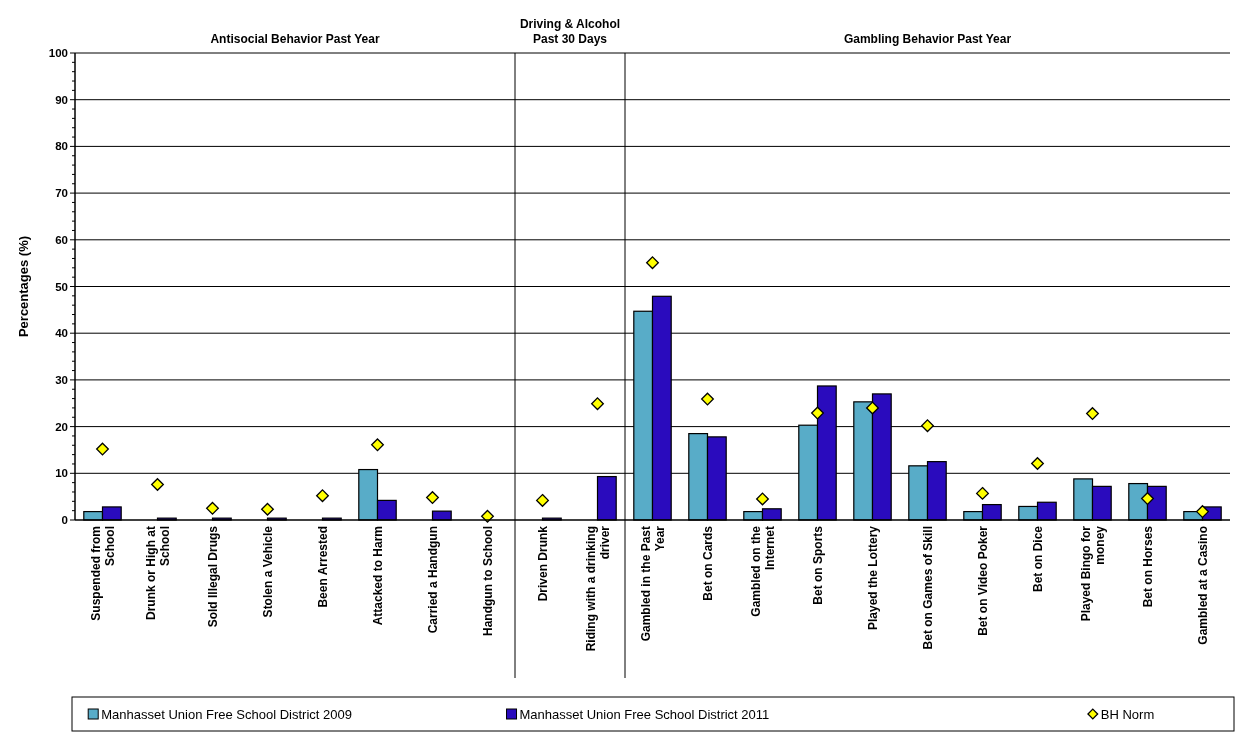 Image resolution: width=1236 pixels, height=734 pixels. What do you see at coordinates (570, 31) in the screenshot?
I see `text: Driving & Alcohol Past 30 Days` at bounding box center [570, 31].